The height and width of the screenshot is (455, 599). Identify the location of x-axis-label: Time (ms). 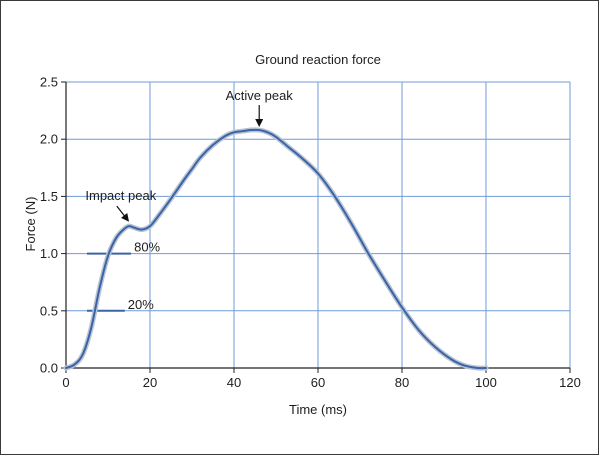
(318, 409).